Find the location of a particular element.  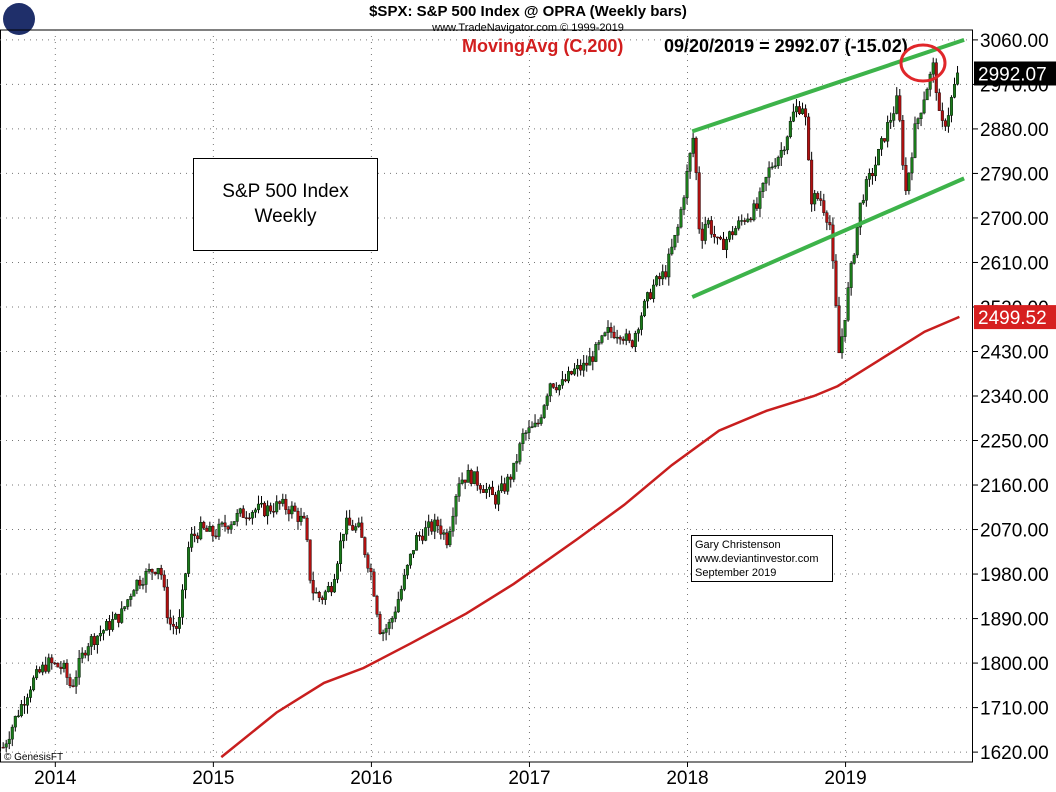

index-title-line1: S&P 500 Index is located at coordinates (285, 191).